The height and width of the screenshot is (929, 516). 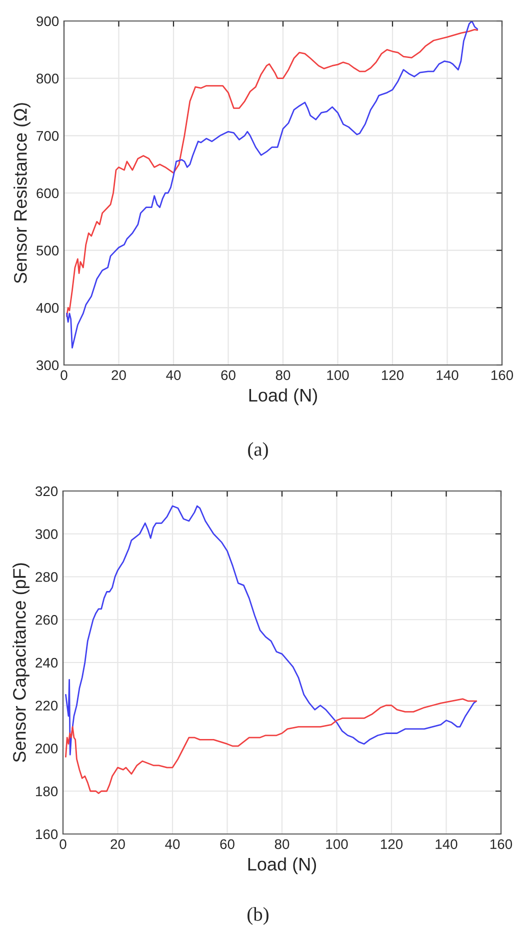 What do you see at coordinates (271, 746) in the screenshot?
I see `line-series` at bounding box center [271, 746].